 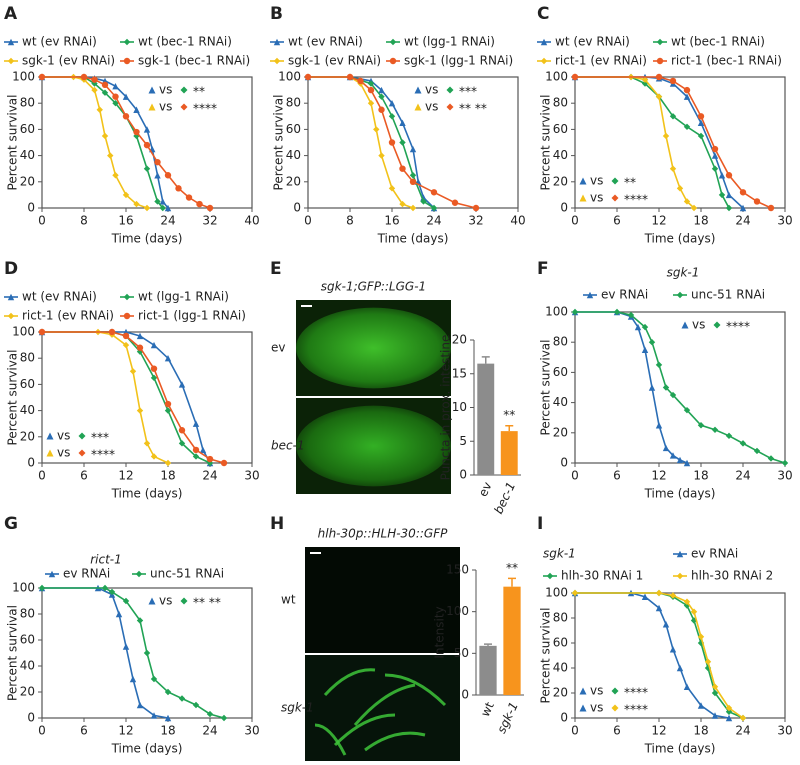 I want to click on error-bar, so click(x=488, y=644).